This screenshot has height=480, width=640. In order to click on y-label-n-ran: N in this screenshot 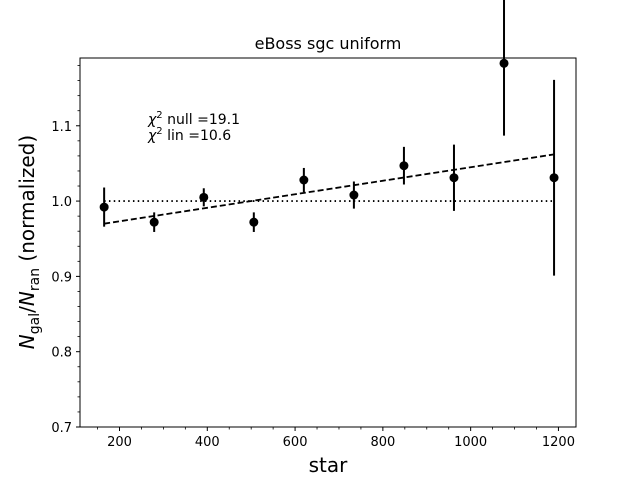, I will do `click(27, 298)`.